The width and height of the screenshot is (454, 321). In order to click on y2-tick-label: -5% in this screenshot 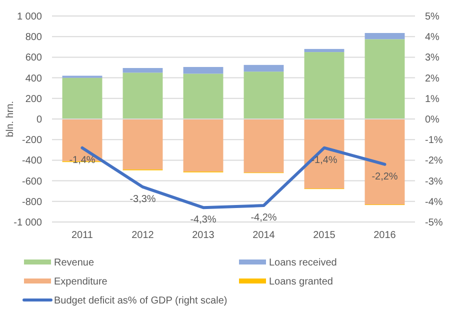, I will do `click(434, 223)`.